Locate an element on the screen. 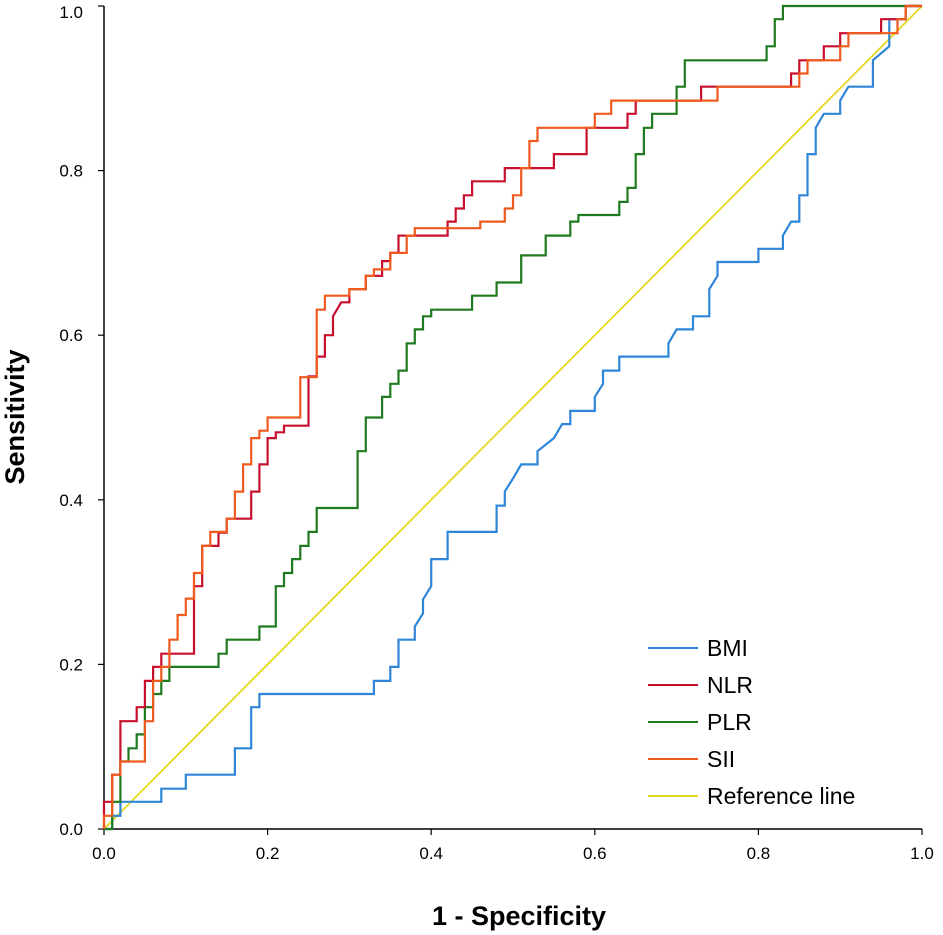  y-tick-label: 0.2 is located at coordinates (71, 664).